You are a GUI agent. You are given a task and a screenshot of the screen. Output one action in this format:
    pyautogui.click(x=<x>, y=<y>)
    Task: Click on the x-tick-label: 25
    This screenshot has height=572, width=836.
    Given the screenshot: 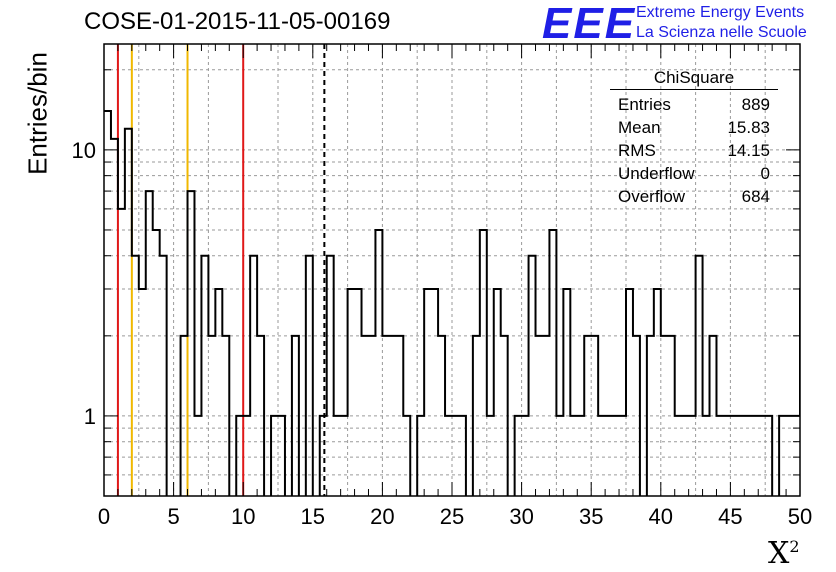 What is the action you would take?
    pyautogui.click(x=452, y=516)
    